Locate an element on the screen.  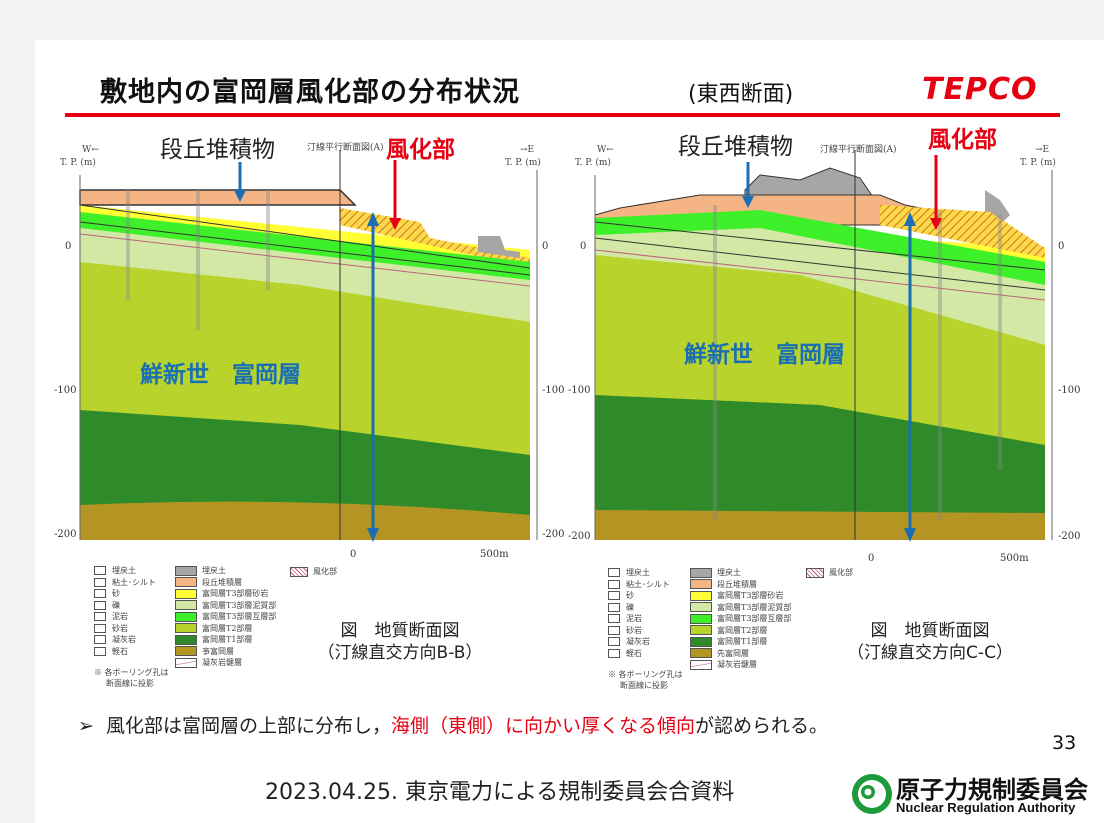
summary-bullet: ➢ 風化部は富岡層の上部に分布し，海側（東側）に向かい厚くなる傾向が認められる。 is located at coordinates (453, 726).